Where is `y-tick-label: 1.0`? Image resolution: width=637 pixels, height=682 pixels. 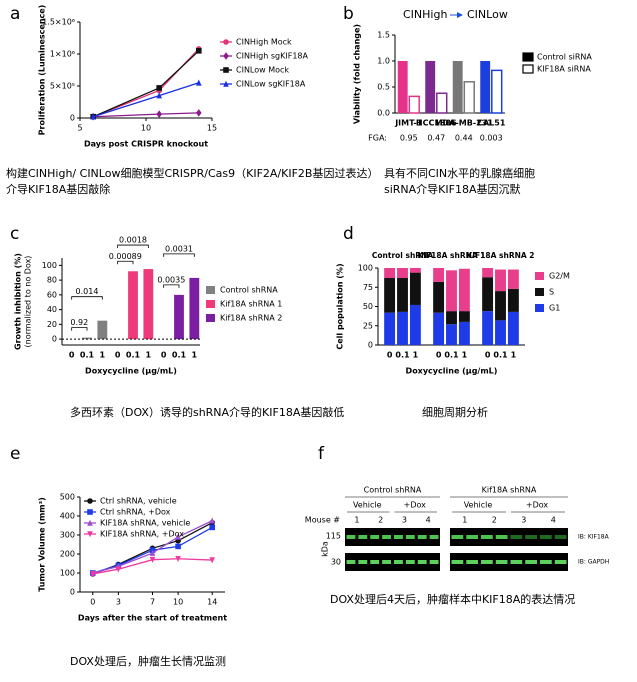 y-tick-label: 1.0 is located at coordinates (383, 61).